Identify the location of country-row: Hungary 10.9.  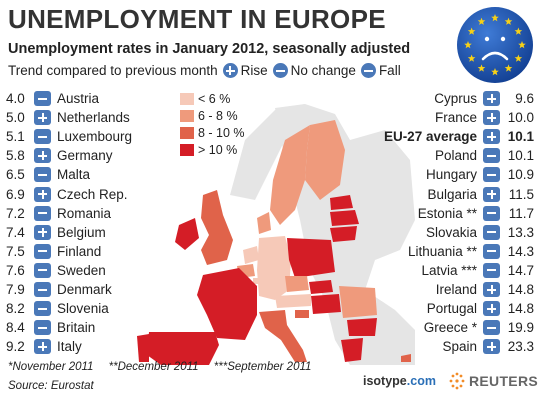
(480, 174).